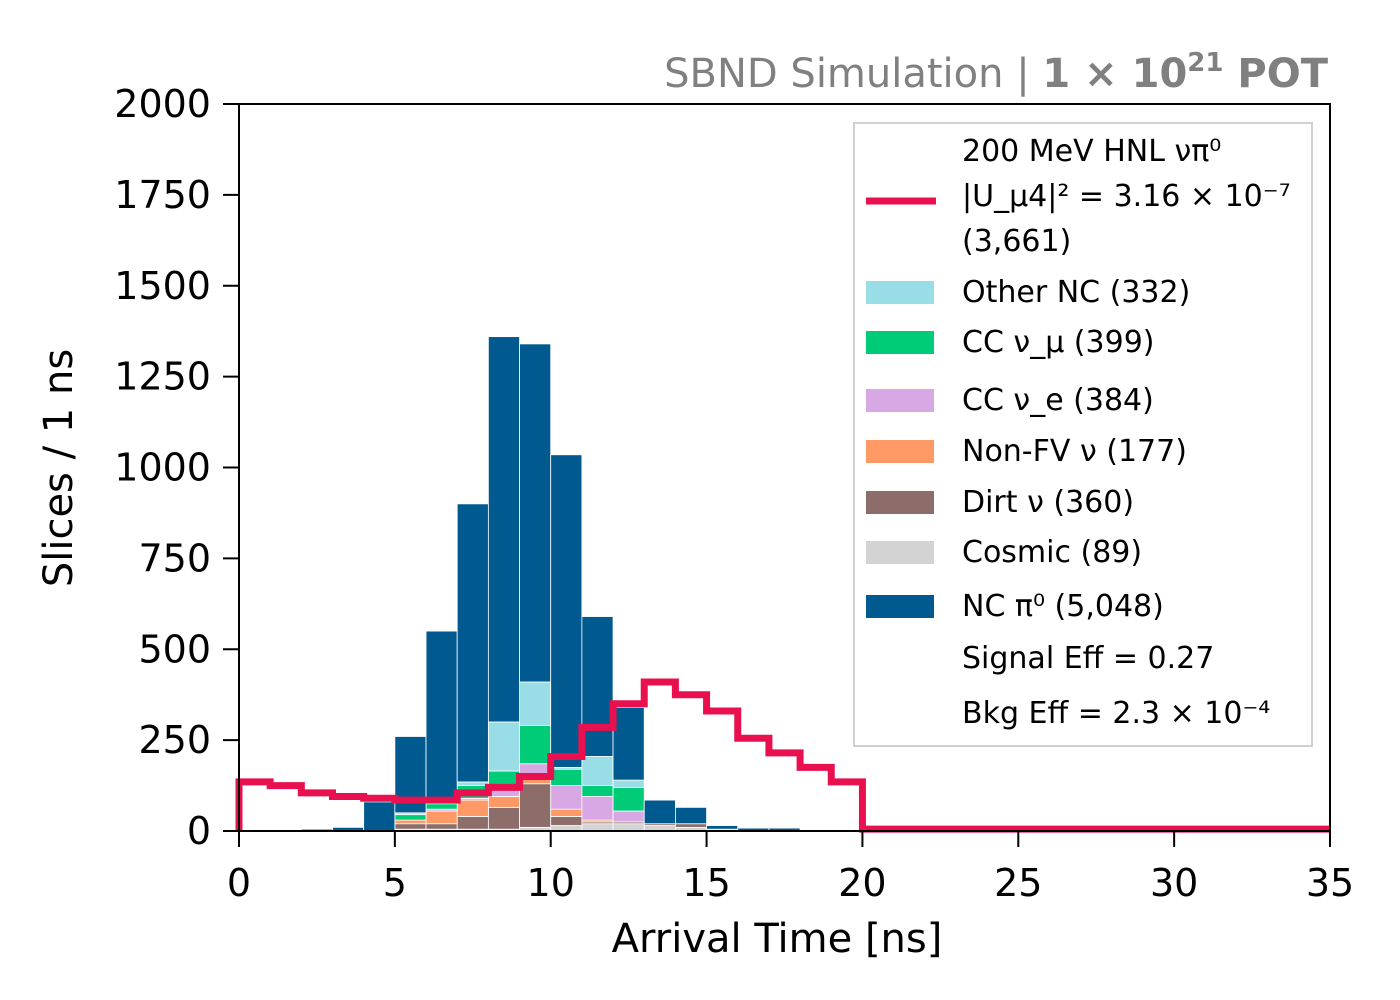 This screenshot has height=1000, width=1400. Describe the element at coordinates (782, 755) in the screenshot. I see `signal-step-line` at that location.